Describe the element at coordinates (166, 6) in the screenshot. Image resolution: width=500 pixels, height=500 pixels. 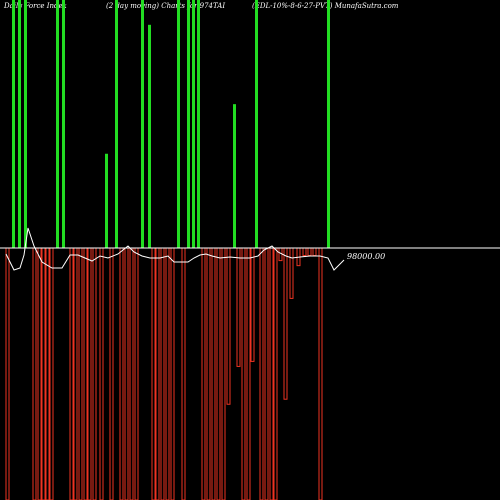
I see `header-title-middle: (2 day moving) Charts for 974TAI` at that location.